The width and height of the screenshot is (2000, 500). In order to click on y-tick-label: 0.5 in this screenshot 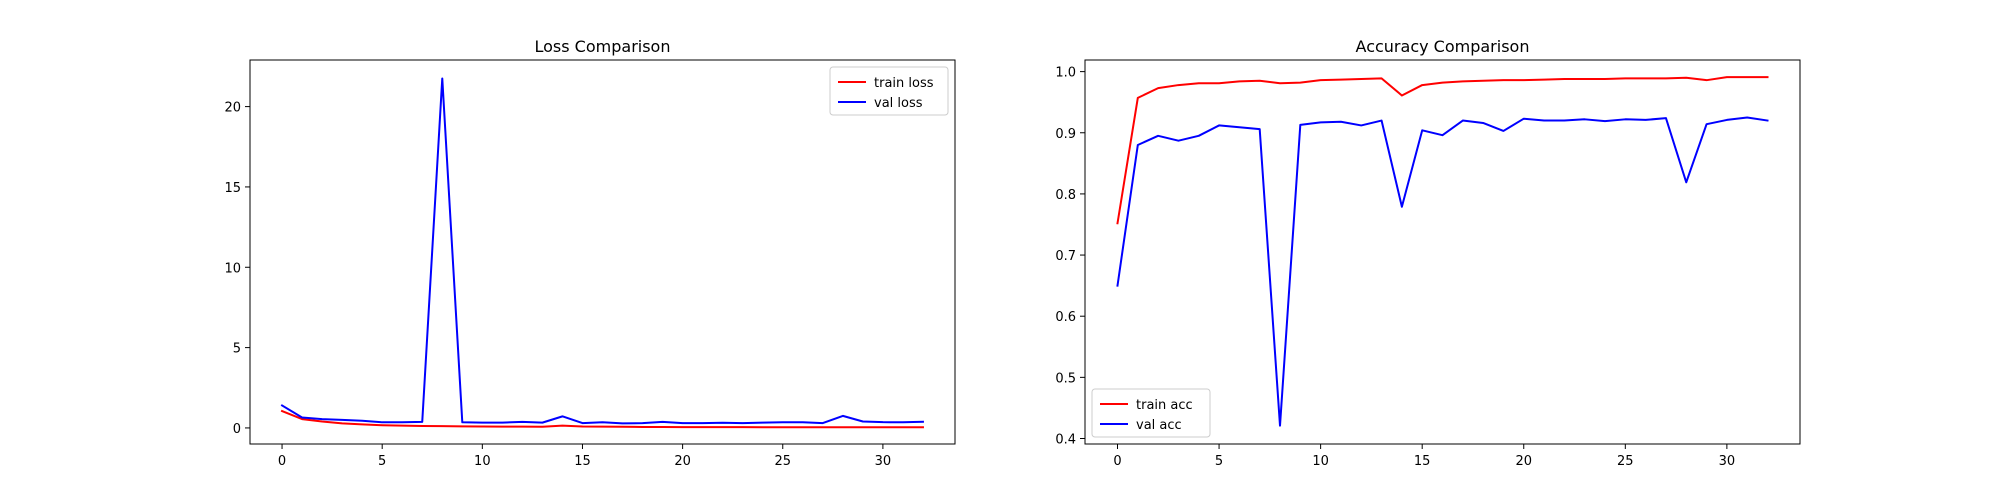, I will do `click(1065, 378)`.